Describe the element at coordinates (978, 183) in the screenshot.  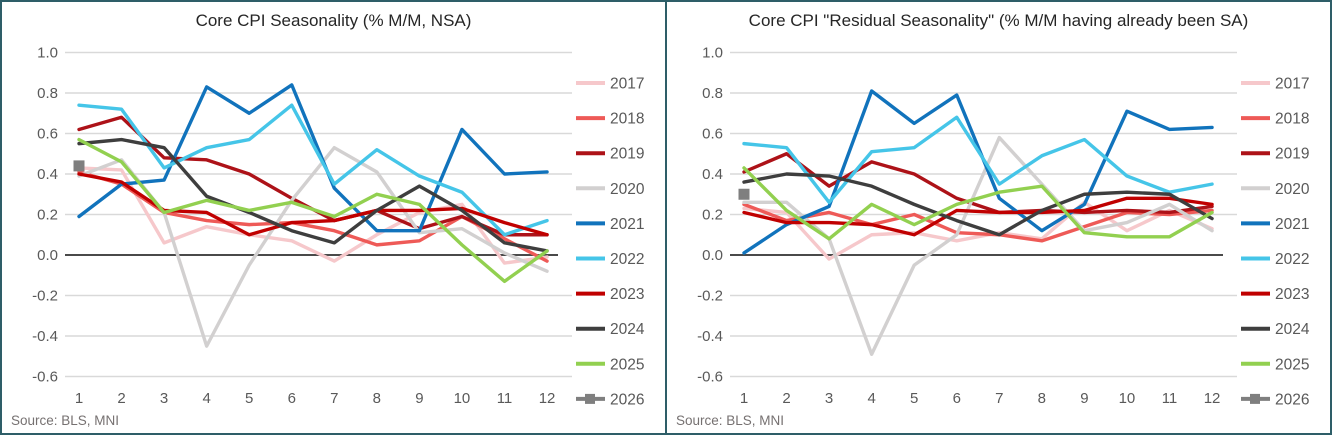
I see `series-line-2019` at that location.